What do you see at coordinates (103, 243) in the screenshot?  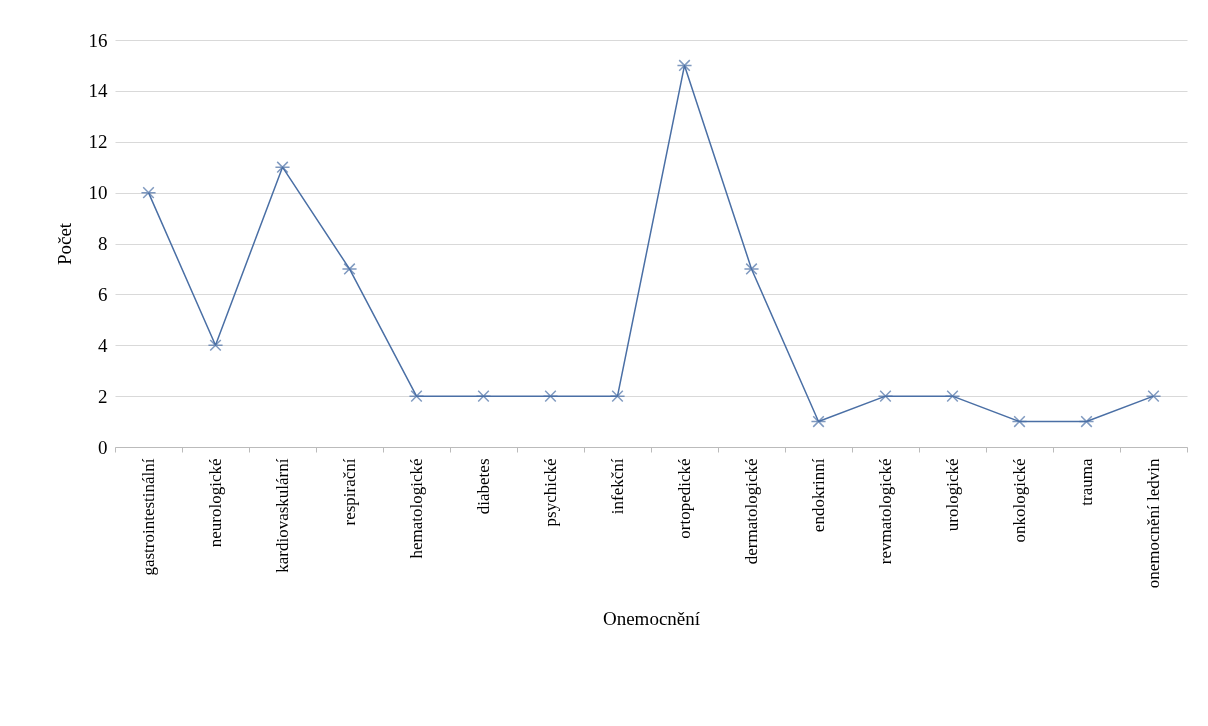 I see `y-tick-label: 8` at bounding box center [103, 243].